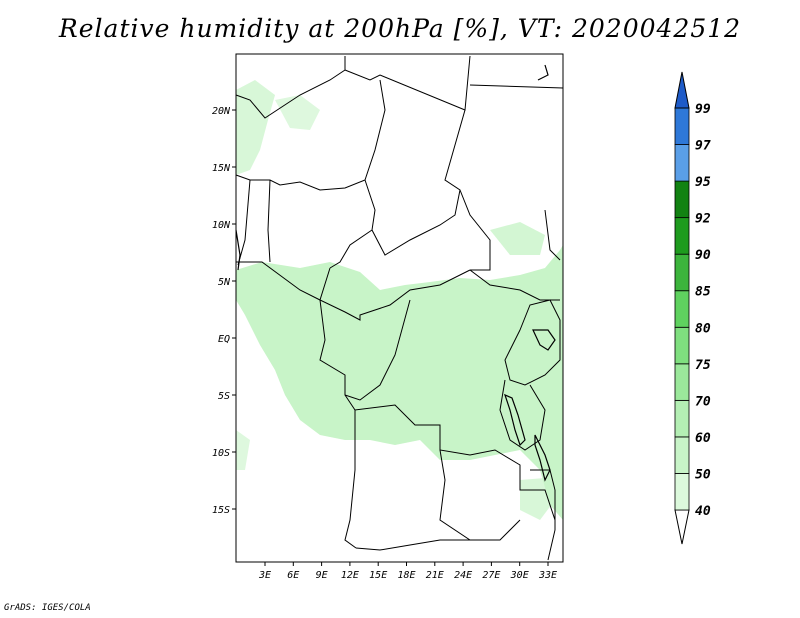 The image size is (800, 618). Describe the element at coordinates (703, 182) in the screenshot. I see `colorbar-label: 95` at that location.